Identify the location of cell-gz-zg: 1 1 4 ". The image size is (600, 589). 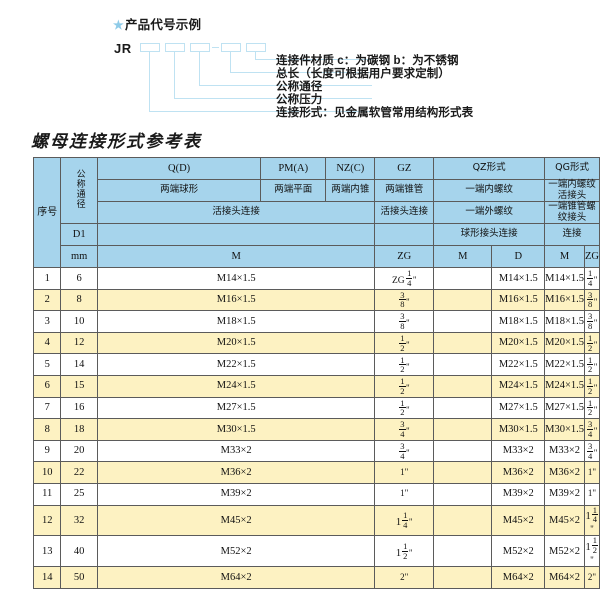
(404, 520).